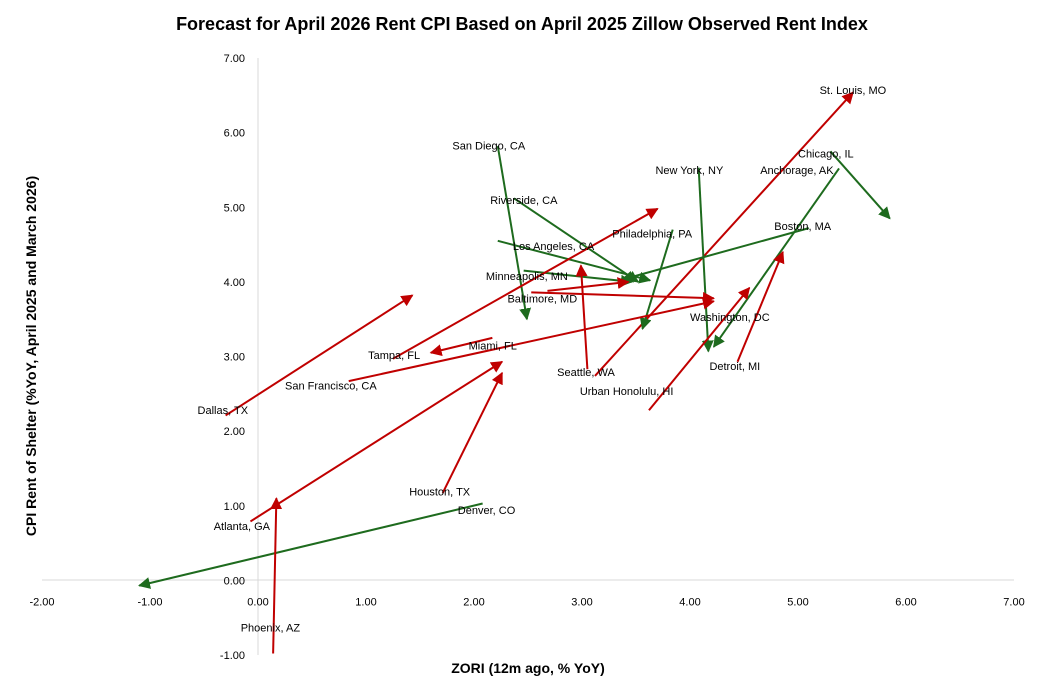 The height and width of the screenshot is (698, 1044). I want to click on arrow-detroit-mi, so click(760, 306).